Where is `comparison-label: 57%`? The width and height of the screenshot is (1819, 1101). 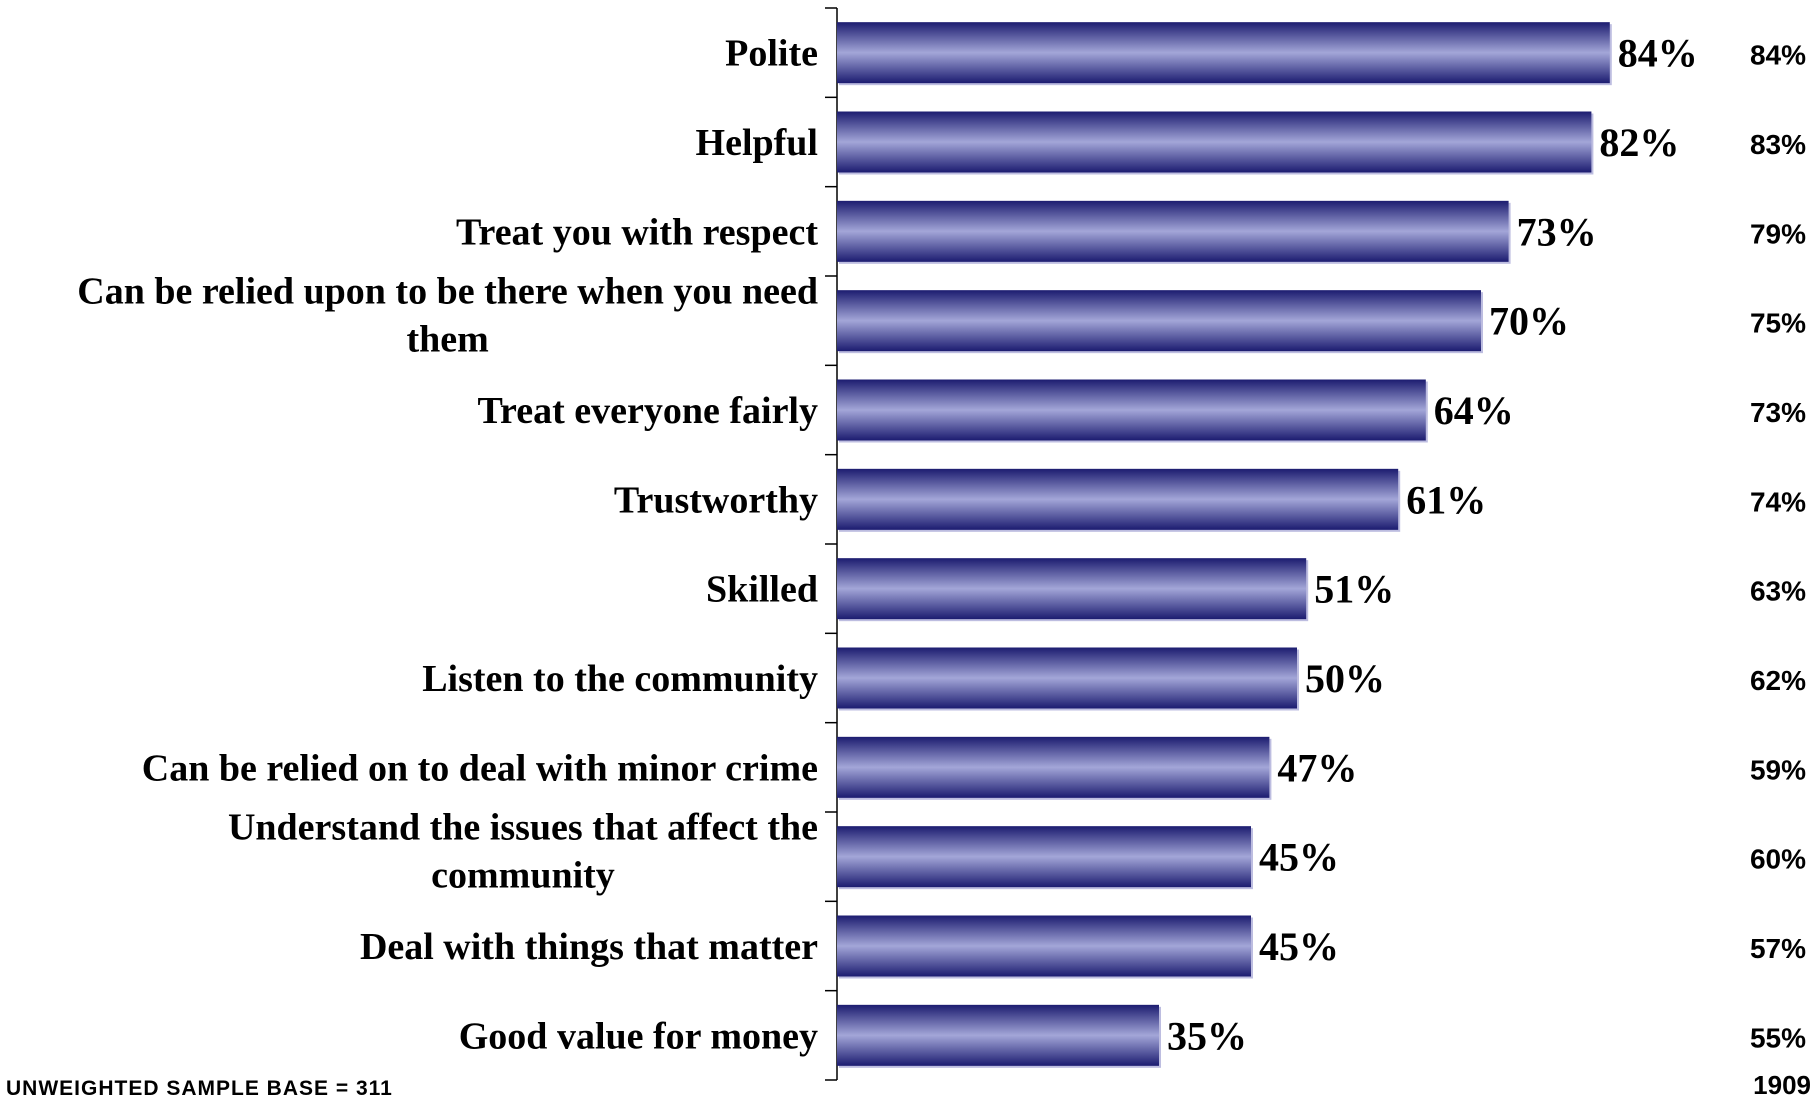
comparison-label: 57% is located at coordinates (1778, 948).